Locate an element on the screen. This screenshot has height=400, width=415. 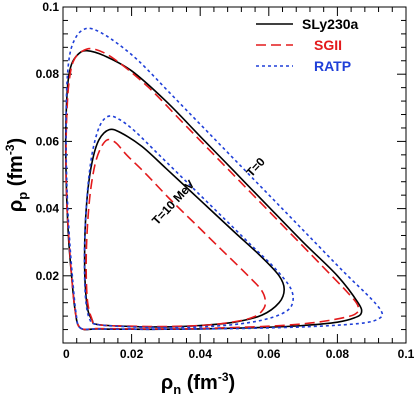
y-tick-label: 0.06 is located at coordinates (48, 141).